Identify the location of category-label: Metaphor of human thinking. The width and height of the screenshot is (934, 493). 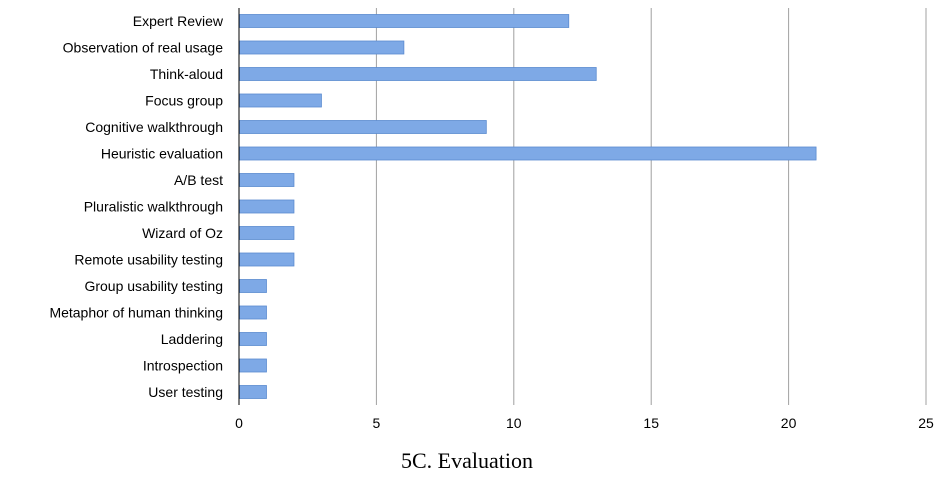
(136, 313).